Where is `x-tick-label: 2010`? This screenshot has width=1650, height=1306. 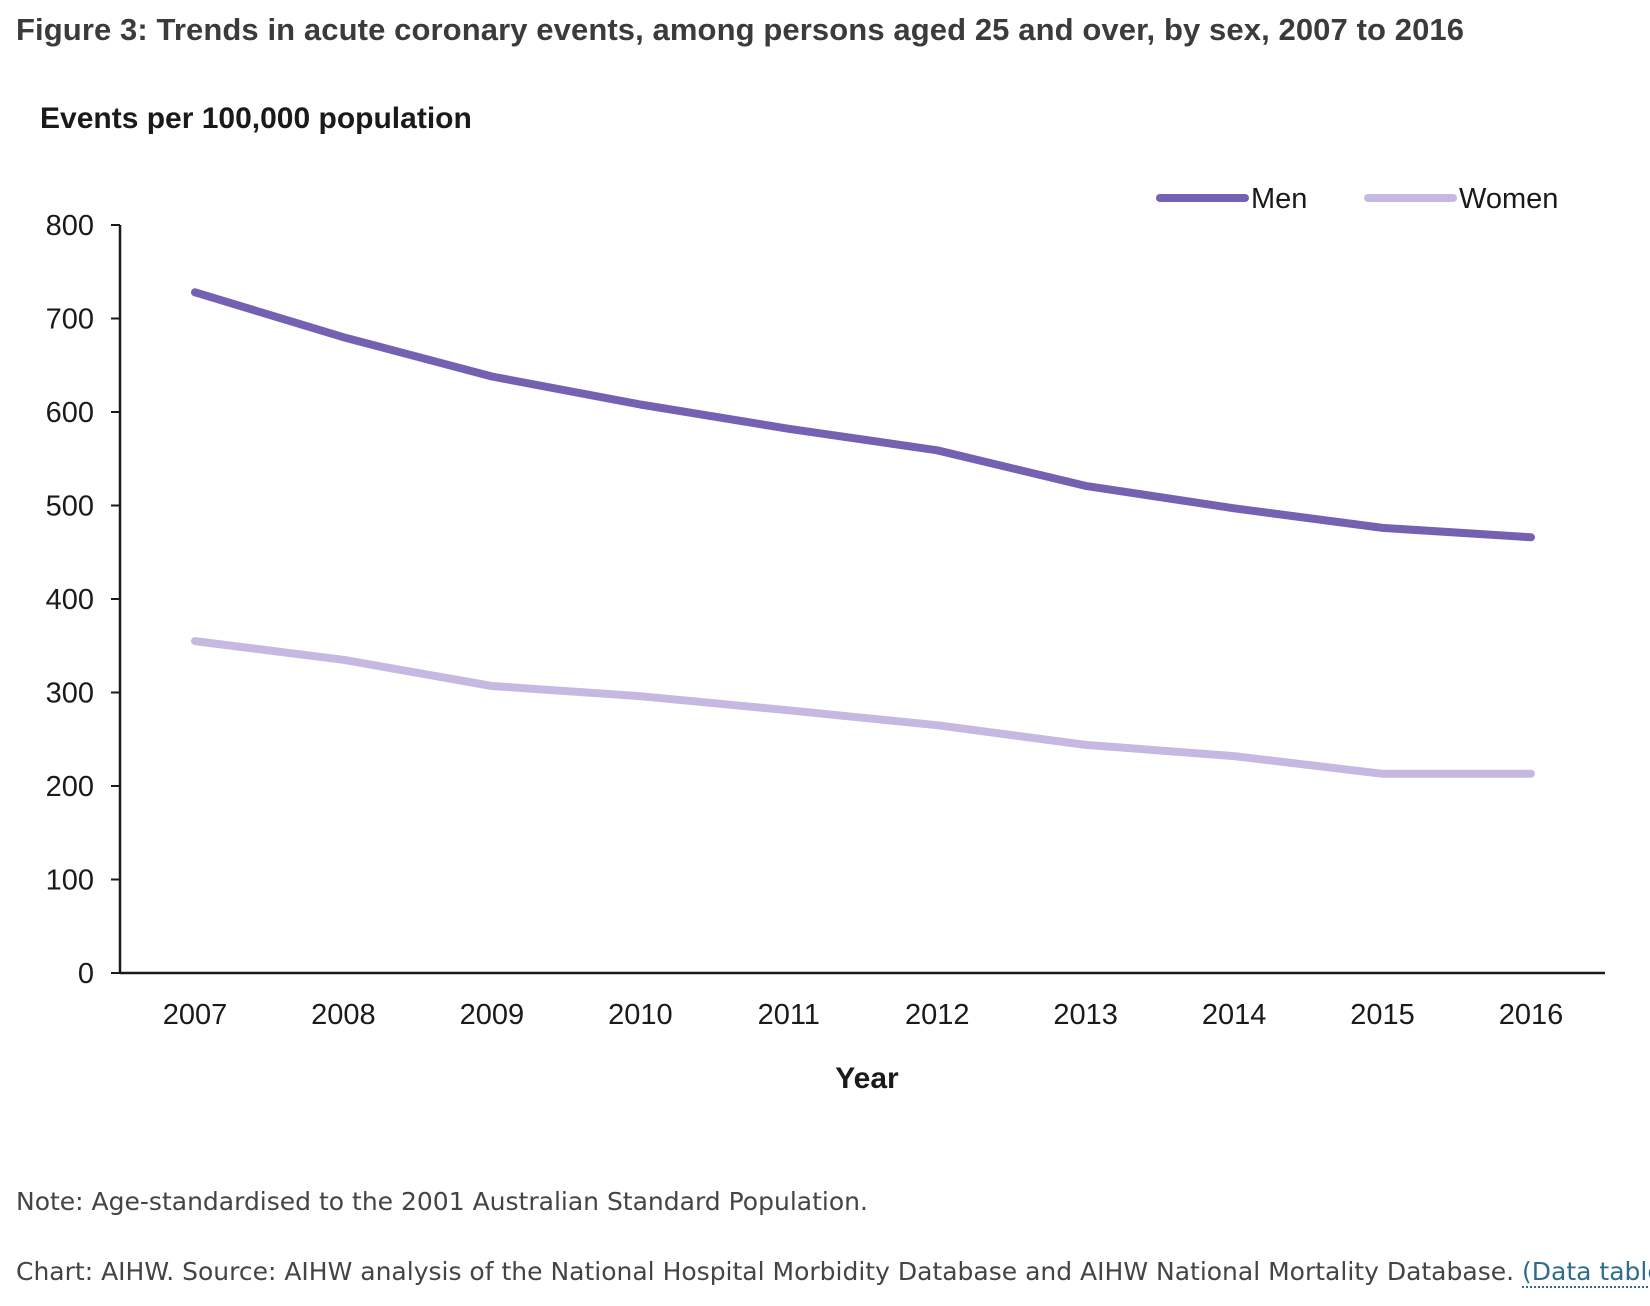
x-tick-label: 2010 is located at coordinates (640, 1015).